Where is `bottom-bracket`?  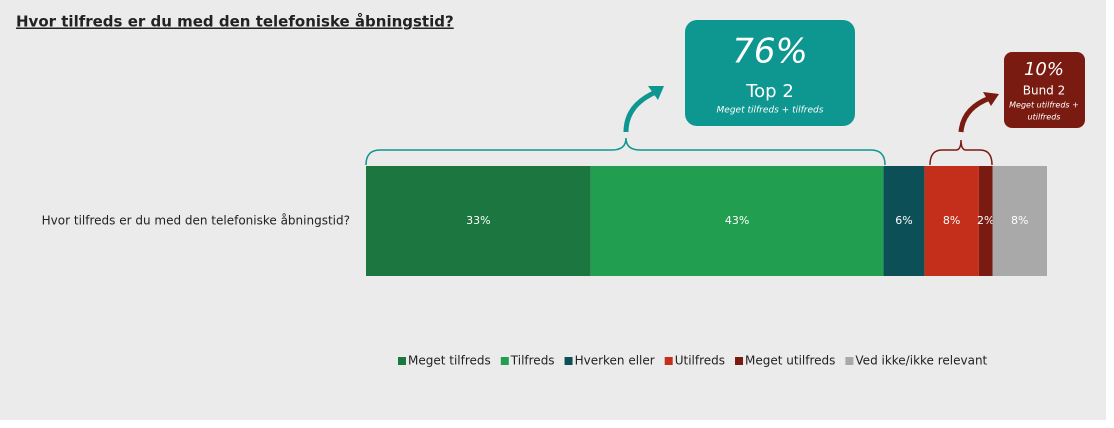
bottom-bracket is located at coordinates (961, 152).